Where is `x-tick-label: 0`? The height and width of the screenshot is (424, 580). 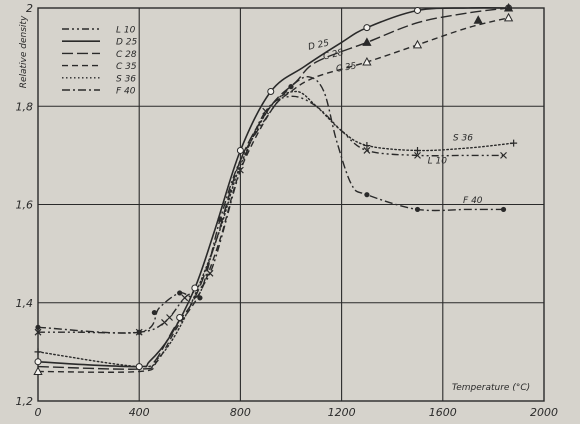
x-tick-label: 0 is located at coordinates (38, 412).